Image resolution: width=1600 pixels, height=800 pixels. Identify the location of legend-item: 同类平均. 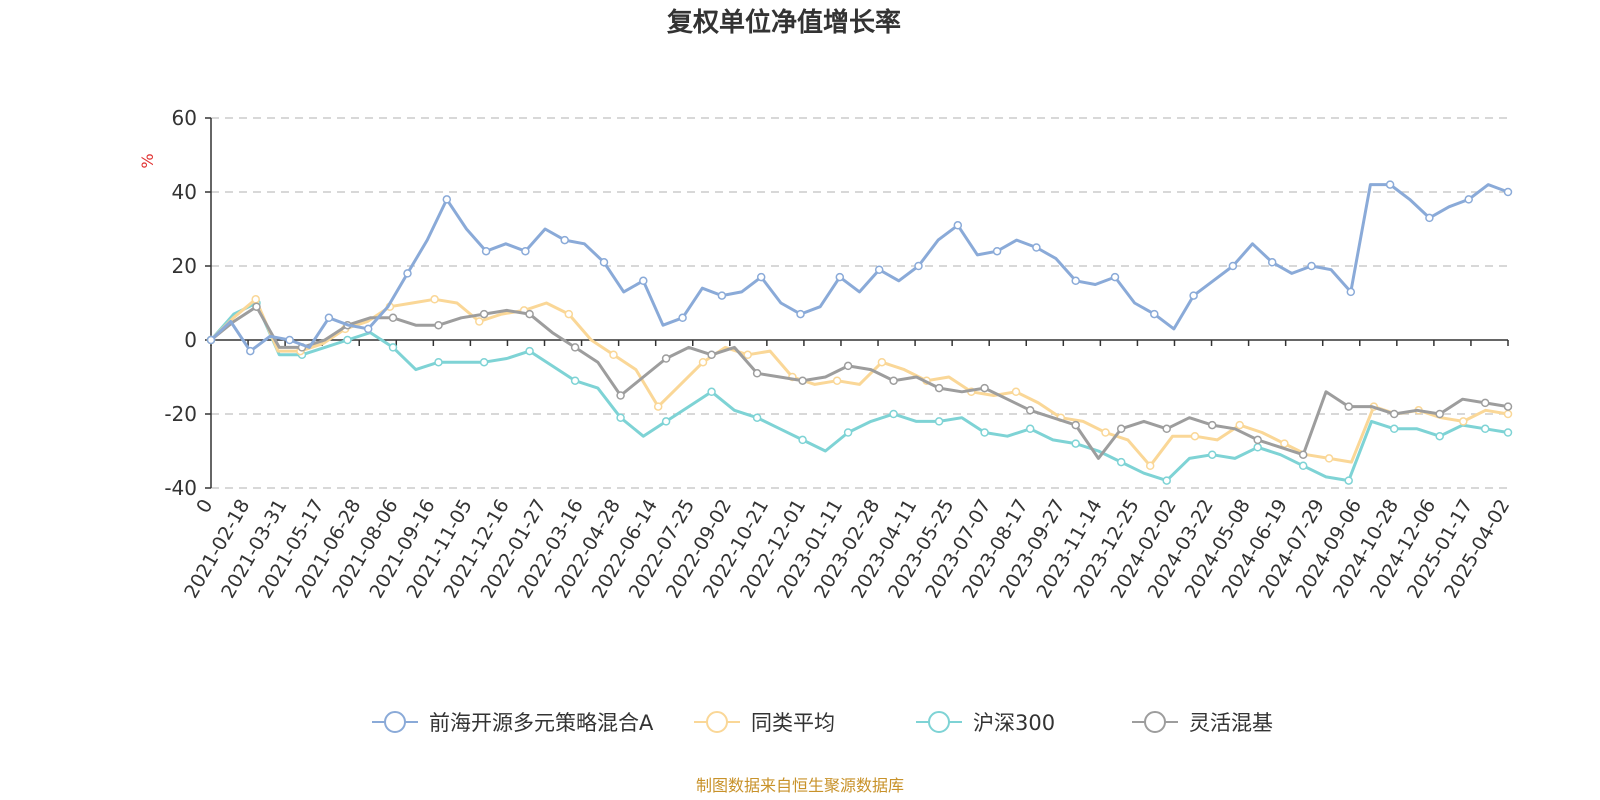
(764, 723).